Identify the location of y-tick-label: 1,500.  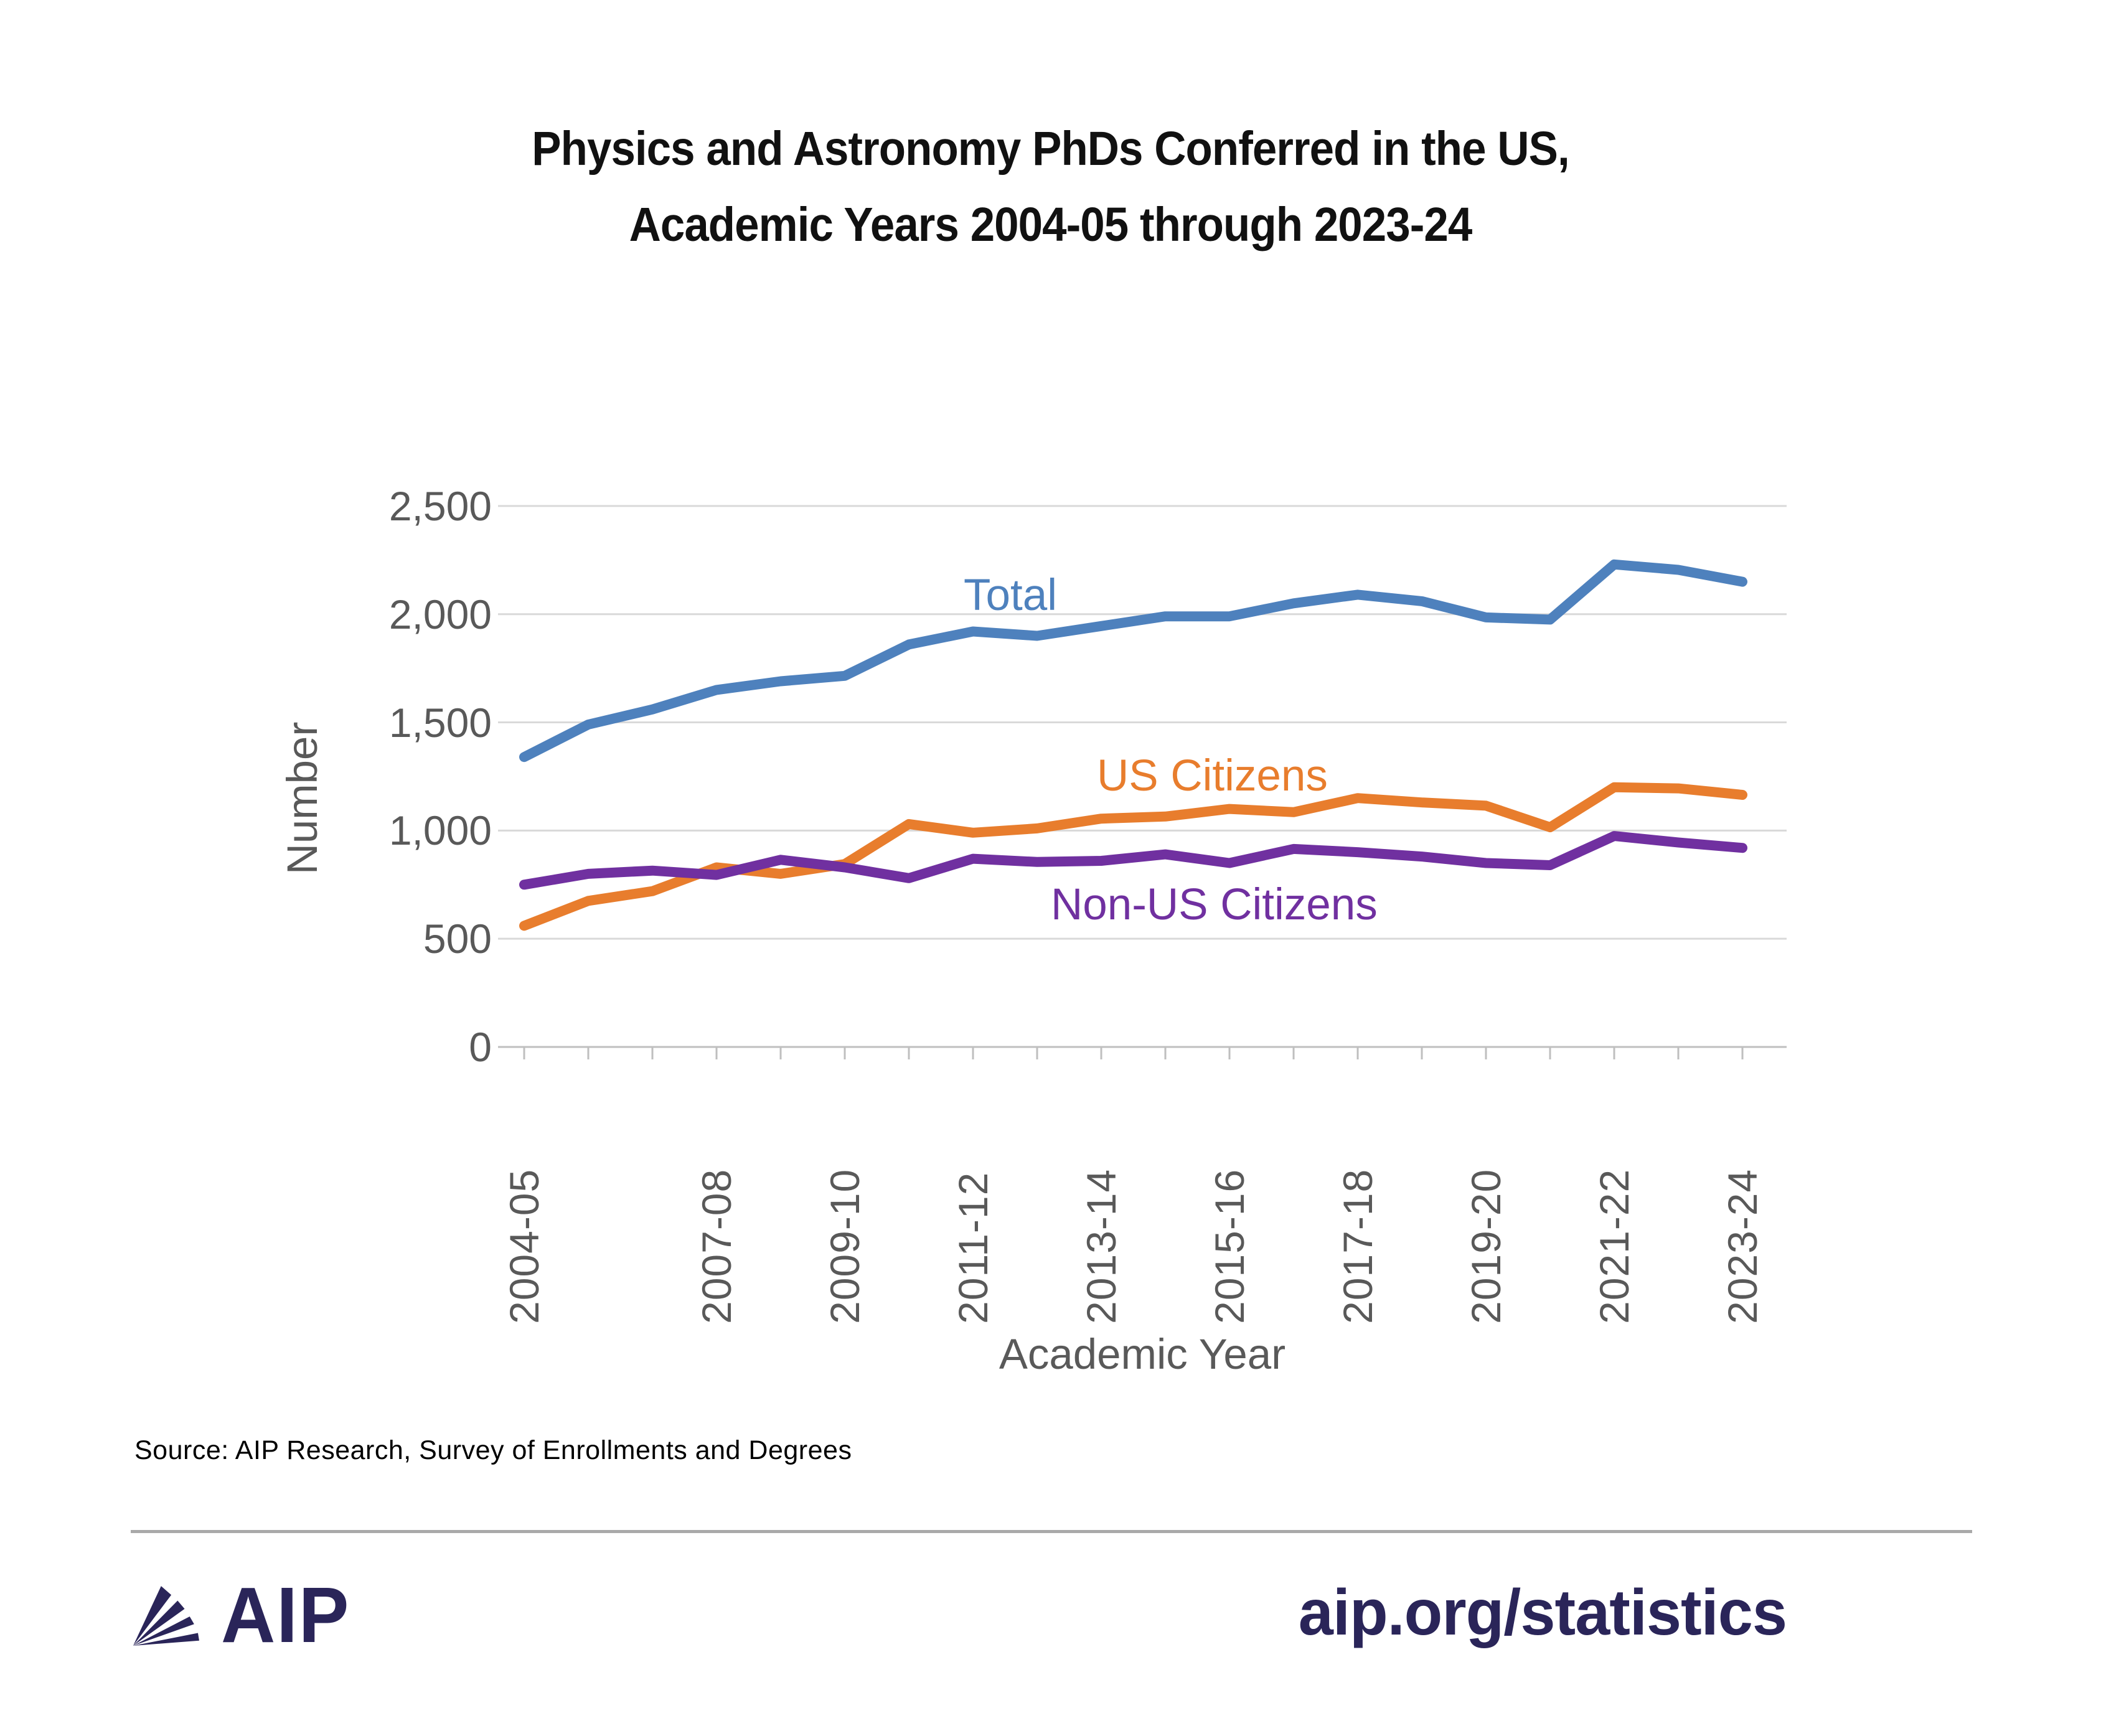
(440, 722).